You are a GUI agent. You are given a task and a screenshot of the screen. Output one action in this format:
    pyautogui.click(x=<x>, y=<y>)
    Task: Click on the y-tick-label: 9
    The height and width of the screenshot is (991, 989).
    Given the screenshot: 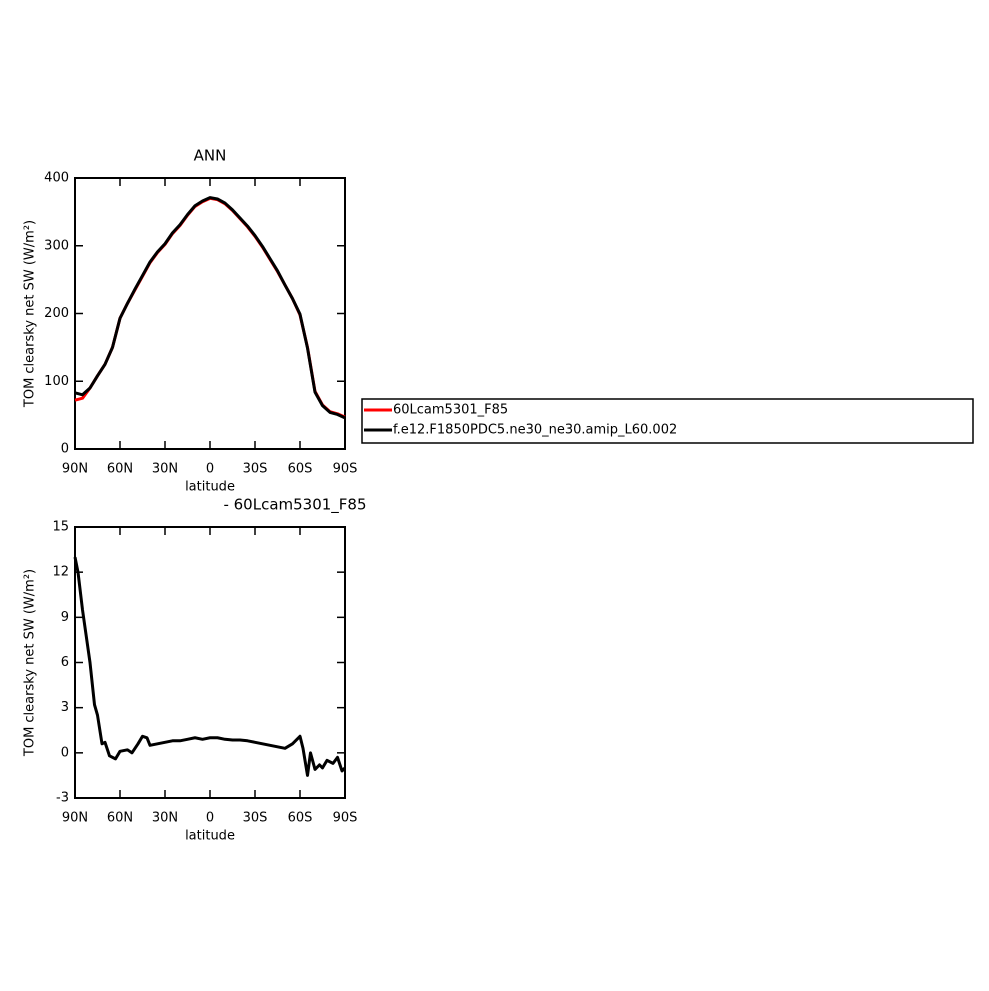 What is the action you would take?
    pyautogui.click(x=65, y=617)
    